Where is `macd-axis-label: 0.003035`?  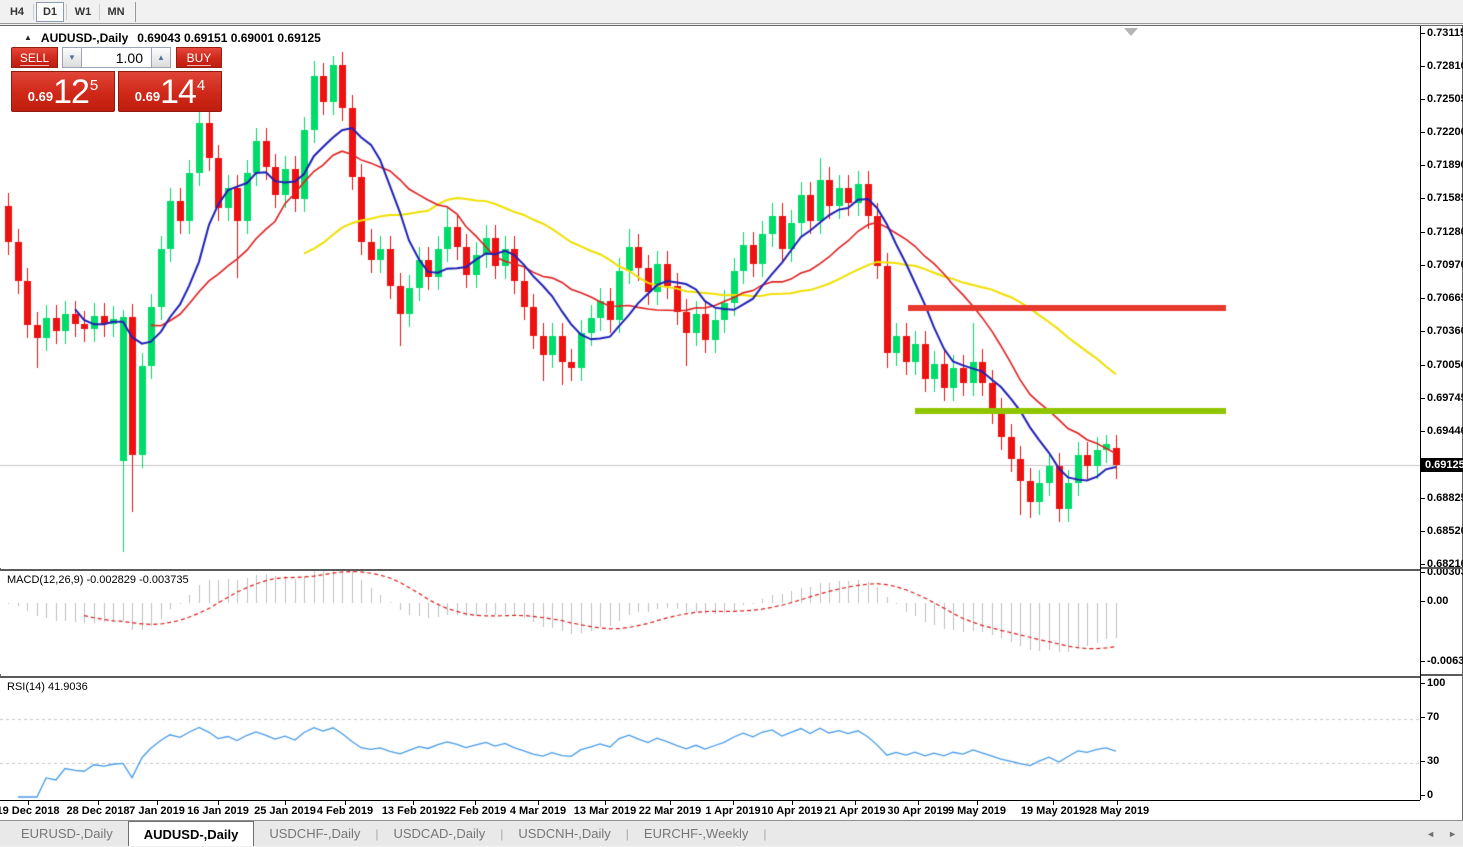 macd-axis-label: 0.003035 is located at coordinates (1445, 572).